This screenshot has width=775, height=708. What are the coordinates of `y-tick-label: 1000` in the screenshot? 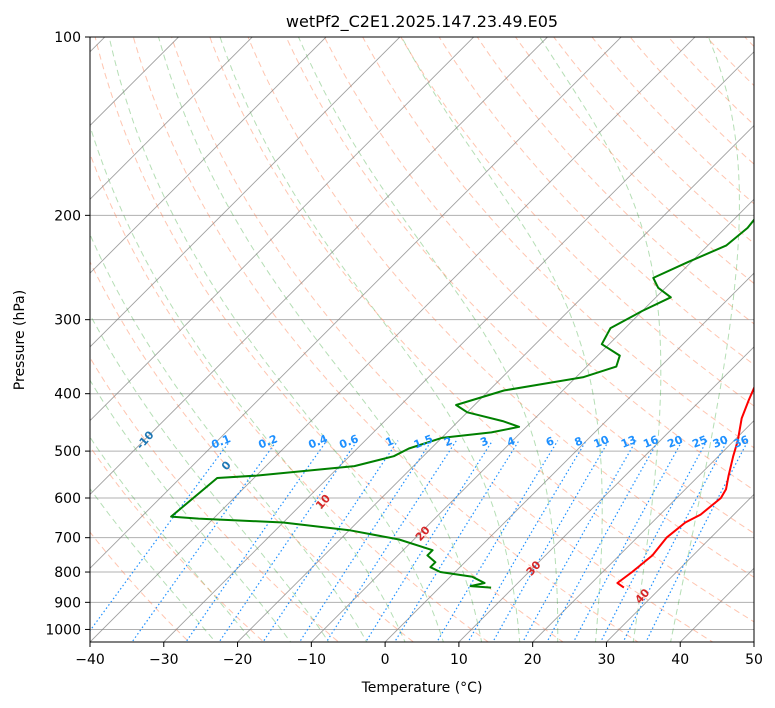 It's located at (63, 630).